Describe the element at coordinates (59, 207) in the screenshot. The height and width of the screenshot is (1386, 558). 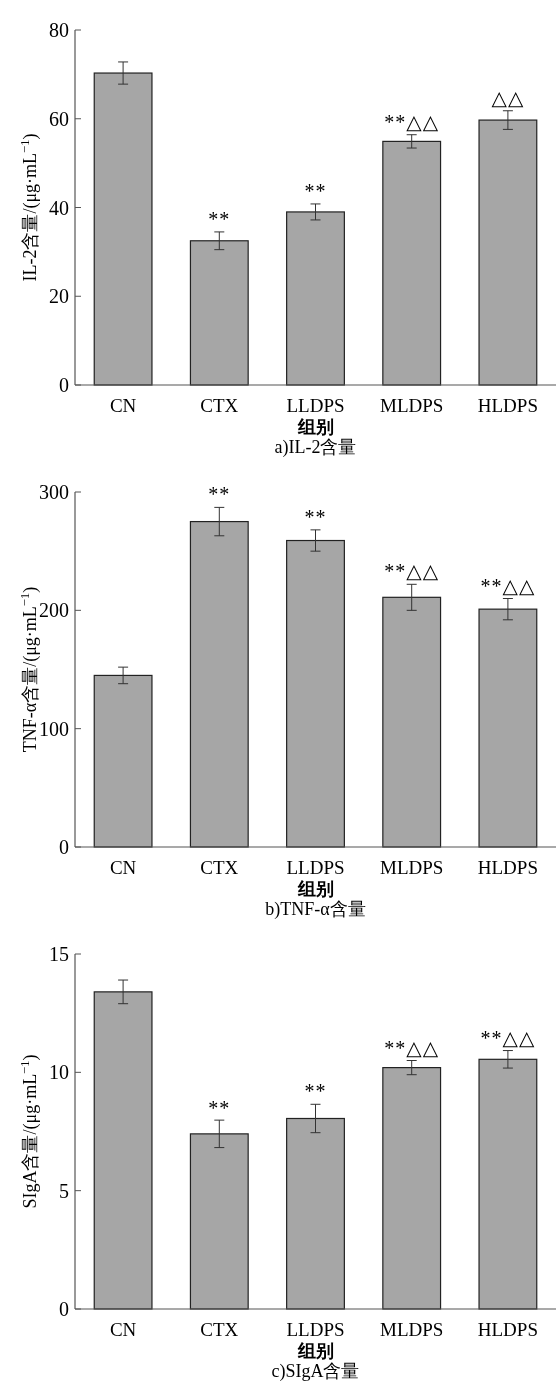
I see `y-tick-label: 40` at that location.